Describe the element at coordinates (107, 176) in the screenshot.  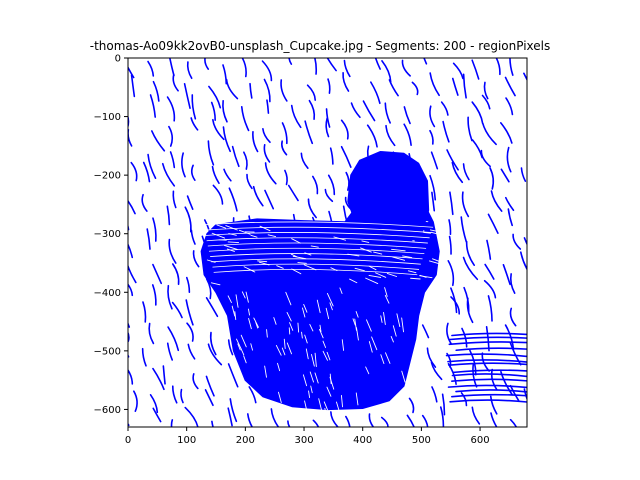
I see `y-tick-label: −200` at that location.